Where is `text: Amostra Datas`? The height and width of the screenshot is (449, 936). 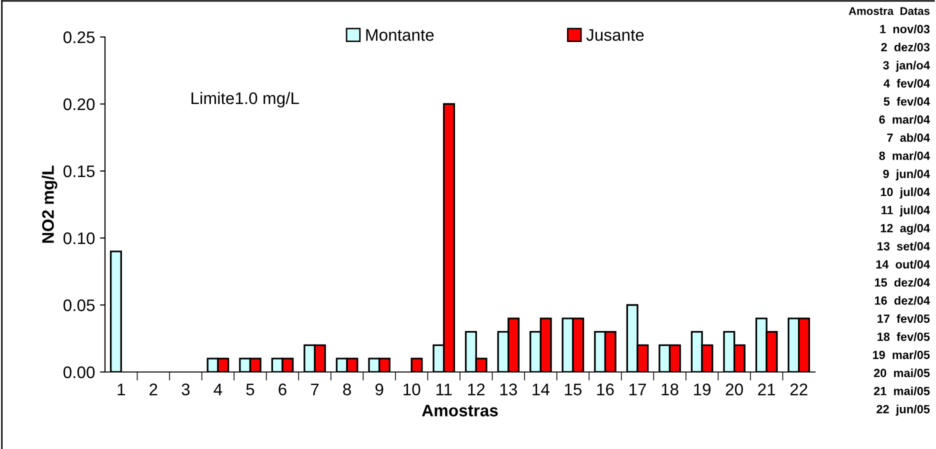
text: Amostra Datas is located at coordinates (889, 11).